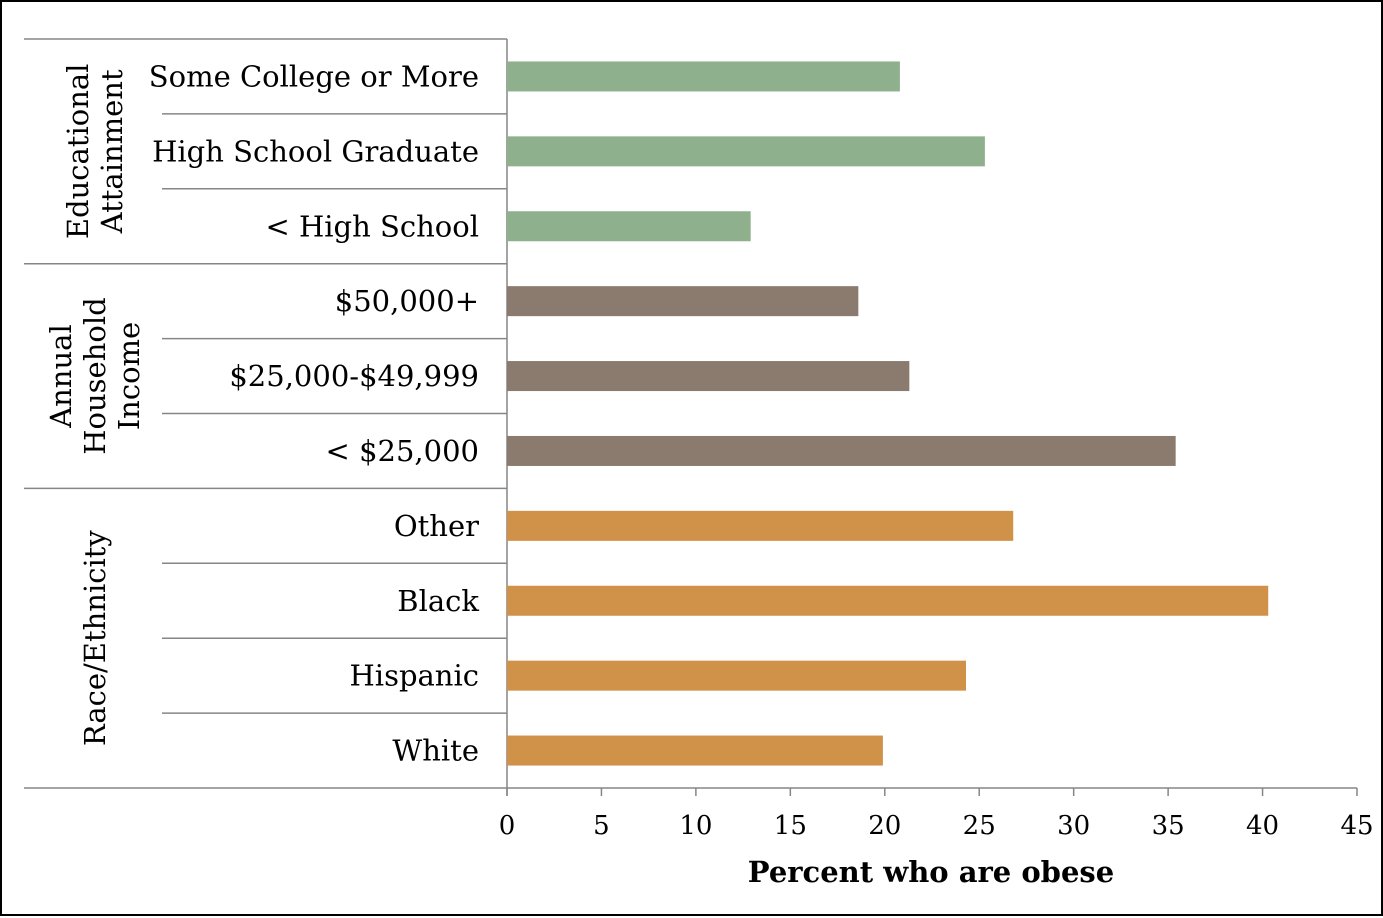 The image size is (1383, 918). Describe the element at coordinates (438, 601) in the screenshot. I see `category-label: Black` at that location.